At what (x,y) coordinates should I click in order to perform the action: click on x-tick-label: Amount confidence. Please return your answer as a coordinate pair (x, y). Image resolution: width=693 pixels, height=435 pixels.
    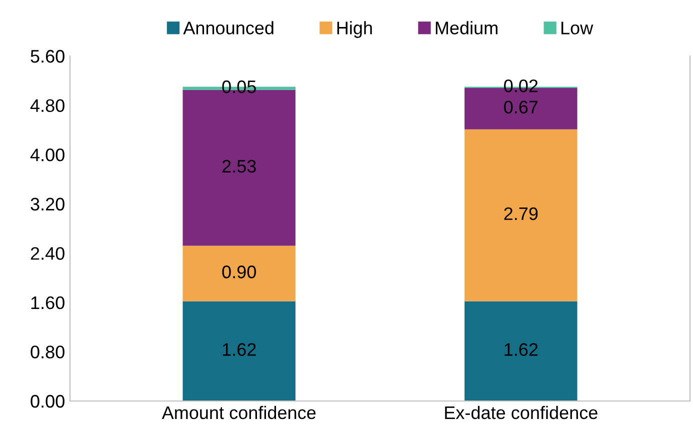
    Looking at the image, I should click on (239, 413).